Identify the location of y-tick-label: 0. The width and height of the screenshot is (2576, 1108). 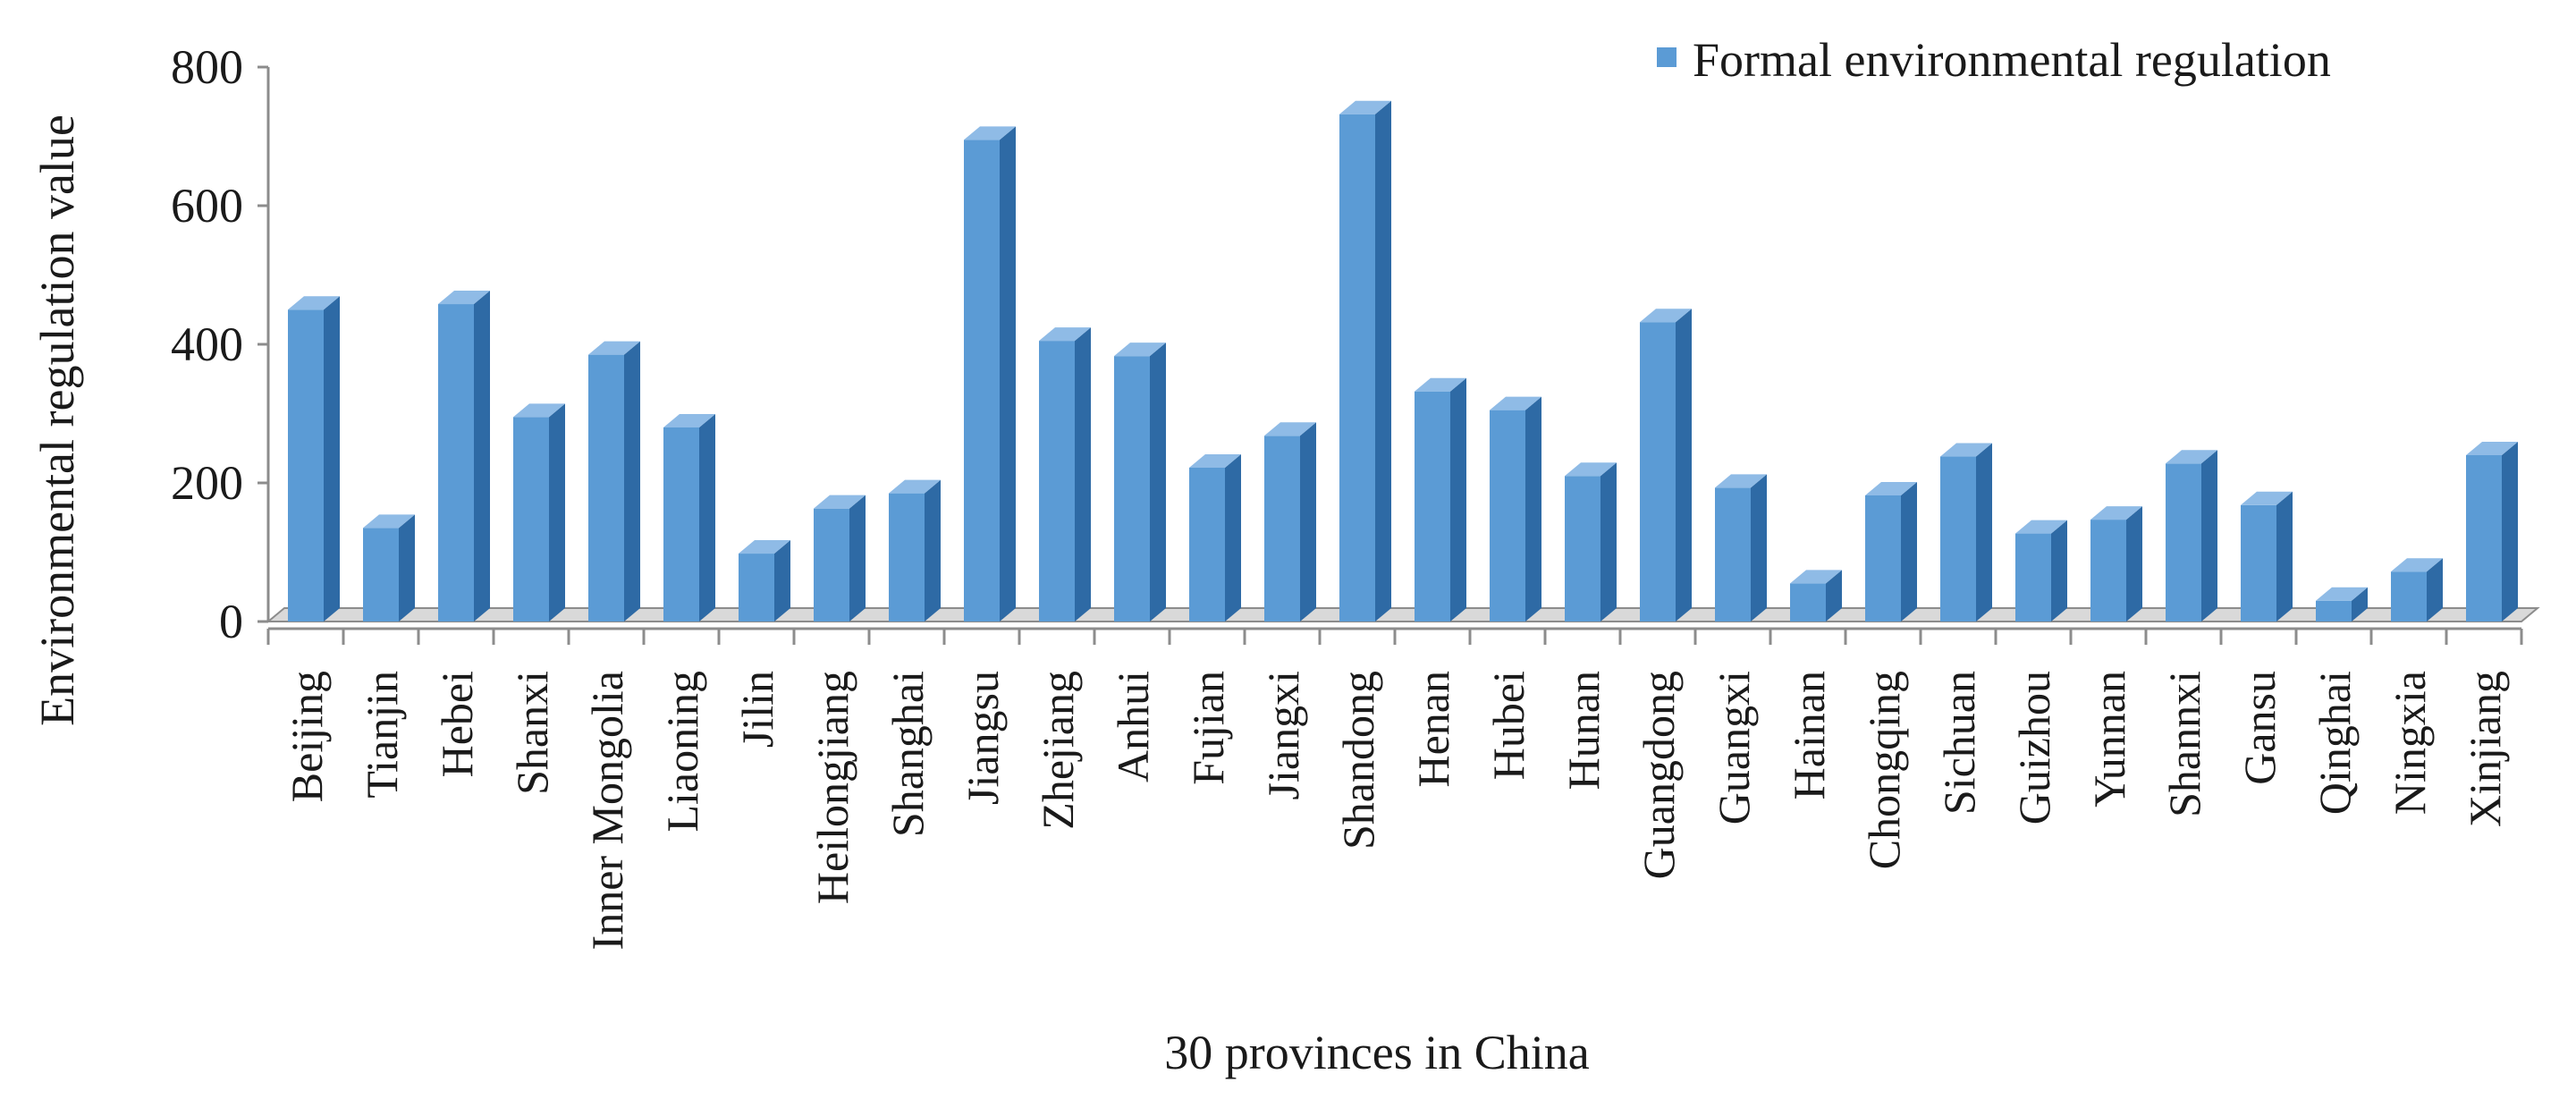
(231, 621).